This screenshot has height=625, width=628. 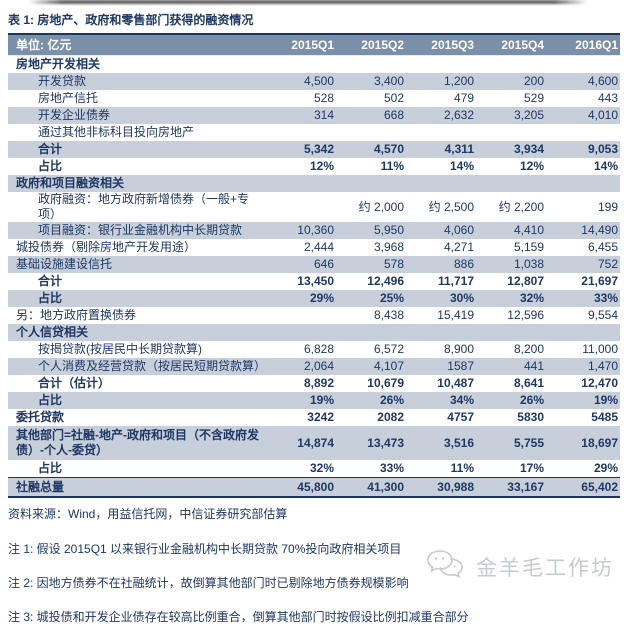 What do you see at coordinates (528, 383) in the screenshot?
I see `row-value: 8,641` at bounding box center [528, 383].